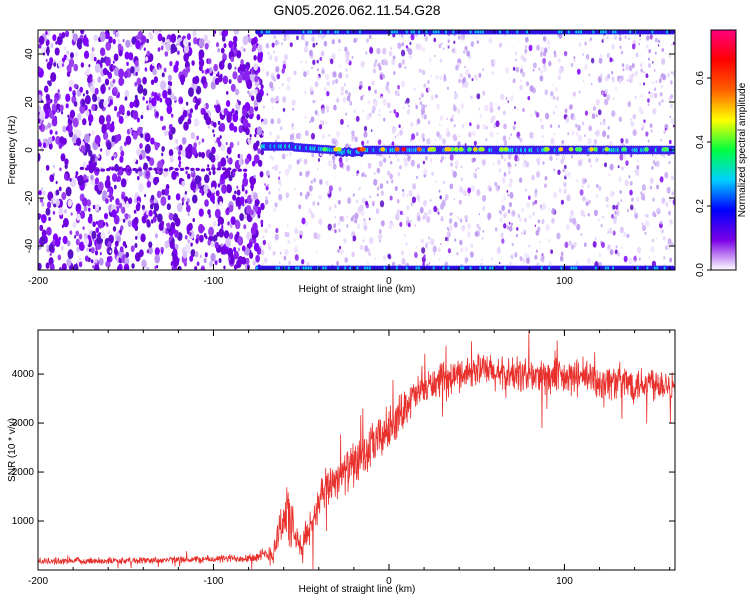 The height and width of the screenshot is (600, 750). What do you see at coordinates (470, 149) in the screenshot?
I see `signal-hotspot` at bounding box center [470, 149].